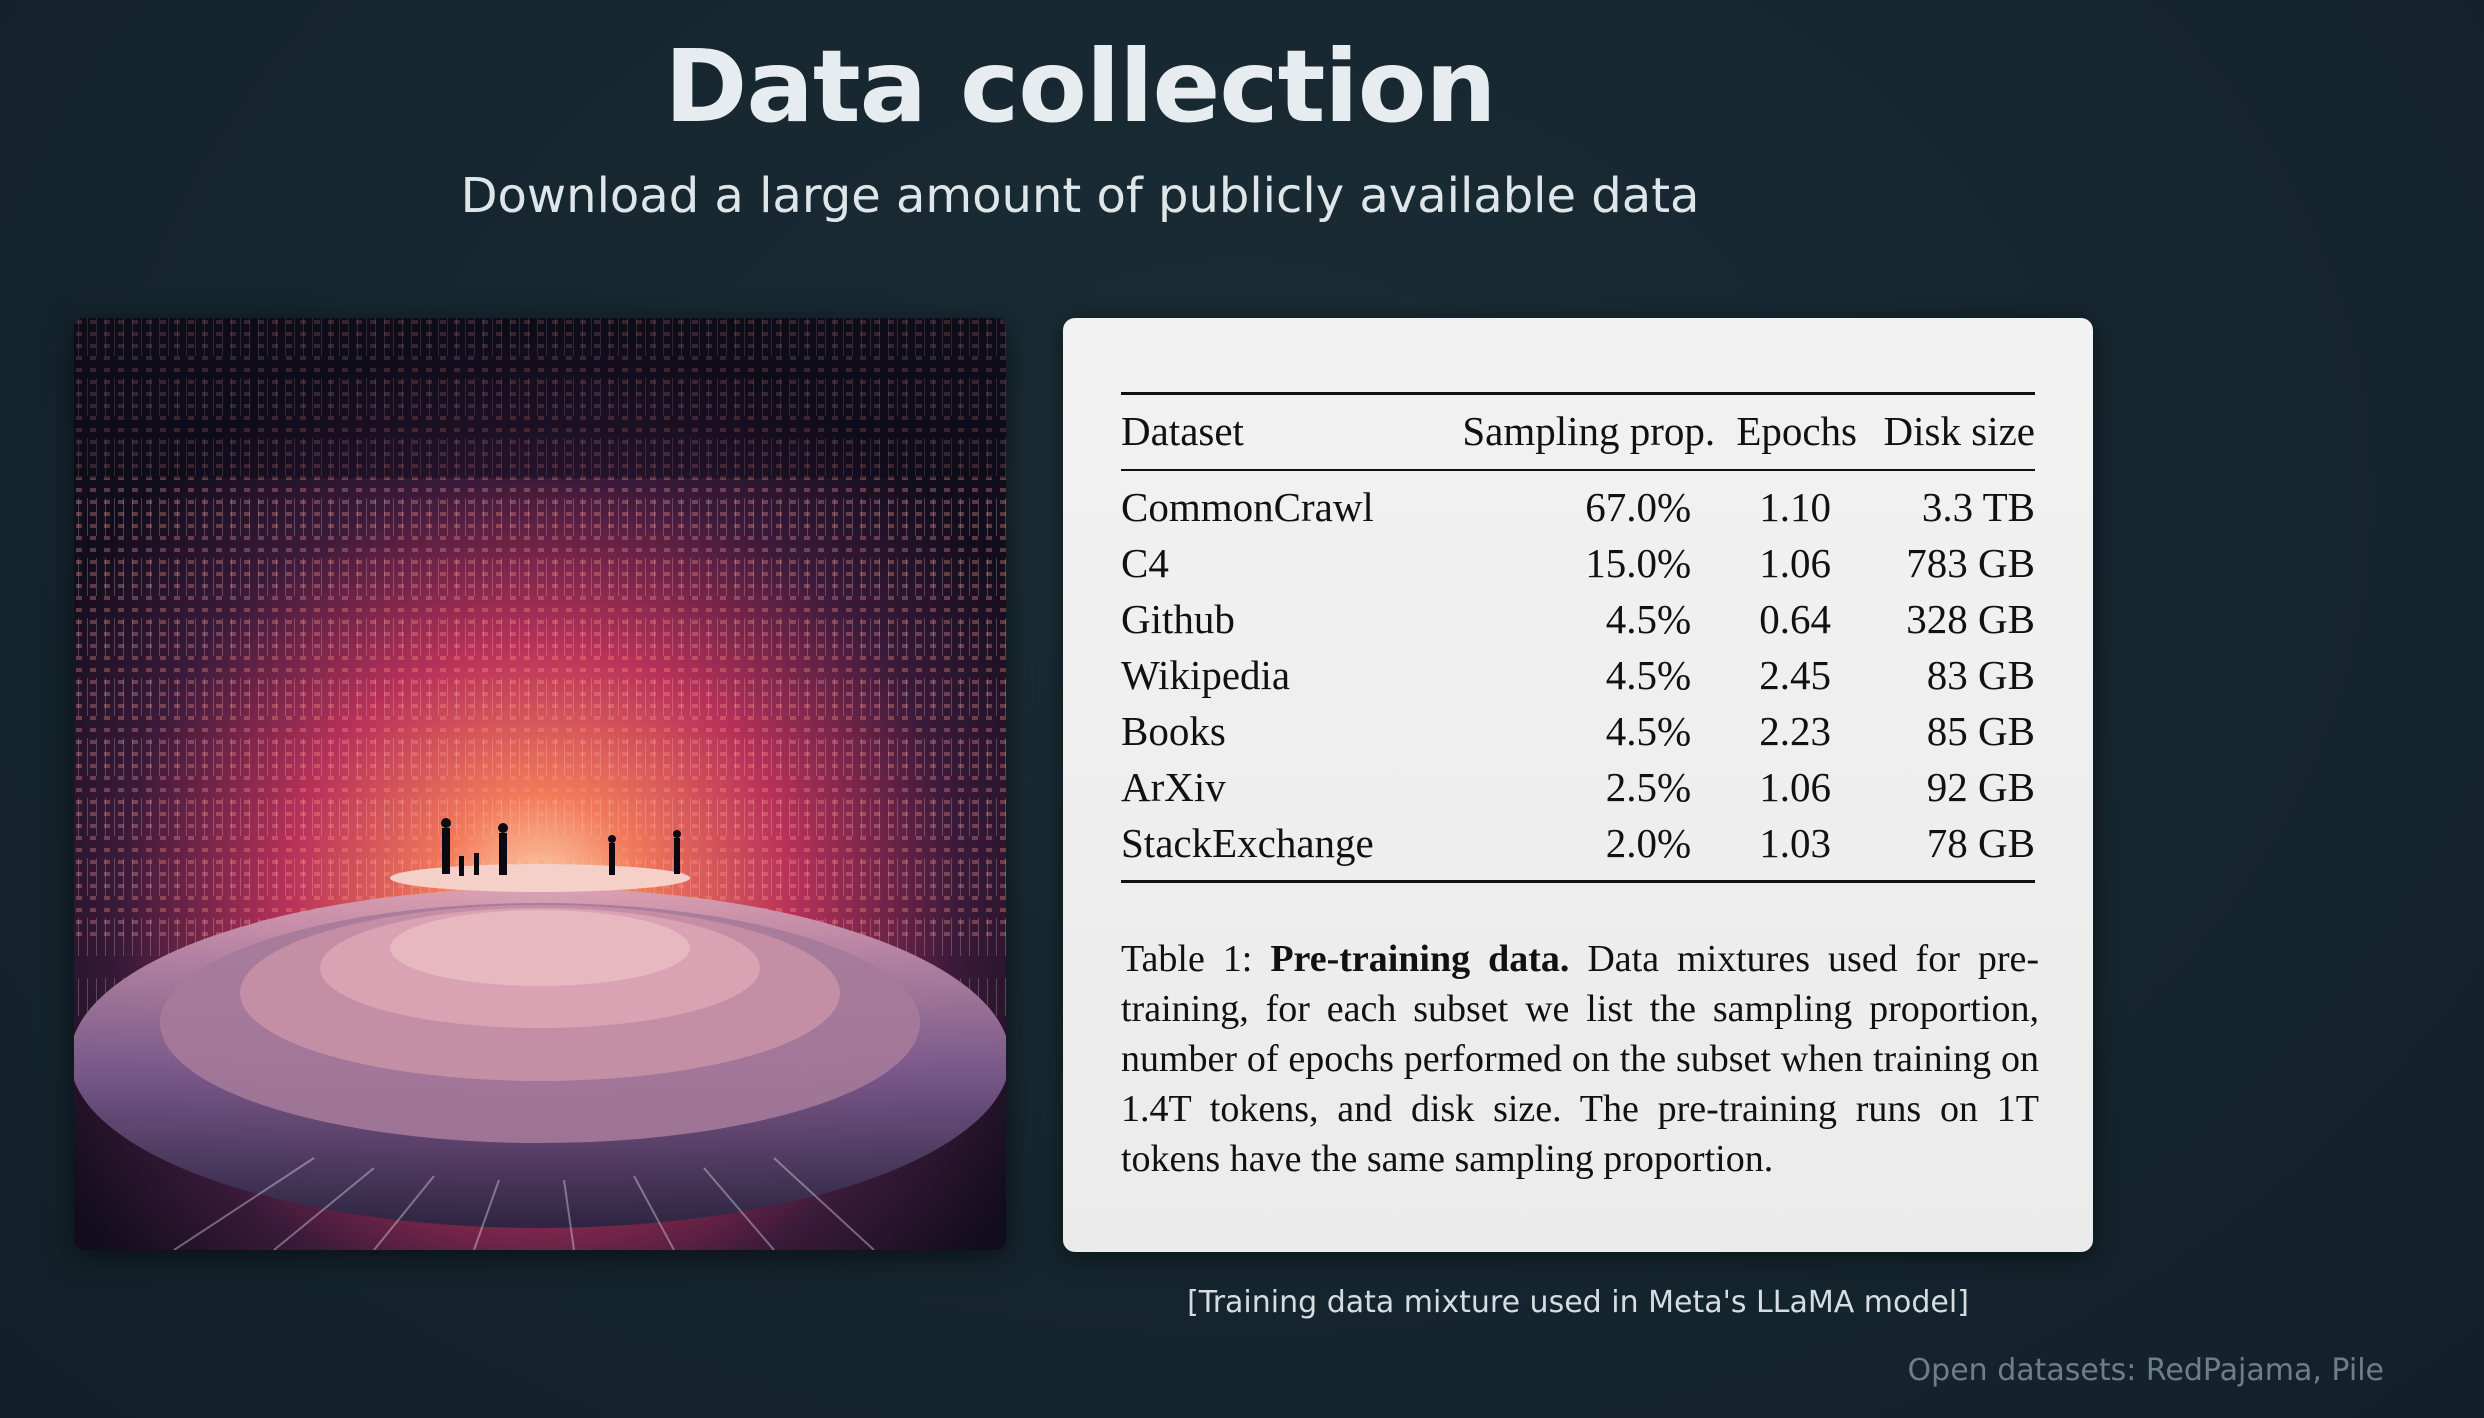 The width and height of the screenshot is (2484, 1418). Describe the element at coordinates (1638, 563) in the screenshot. I see `cell-sampling-prop: 15.0%` at that location.